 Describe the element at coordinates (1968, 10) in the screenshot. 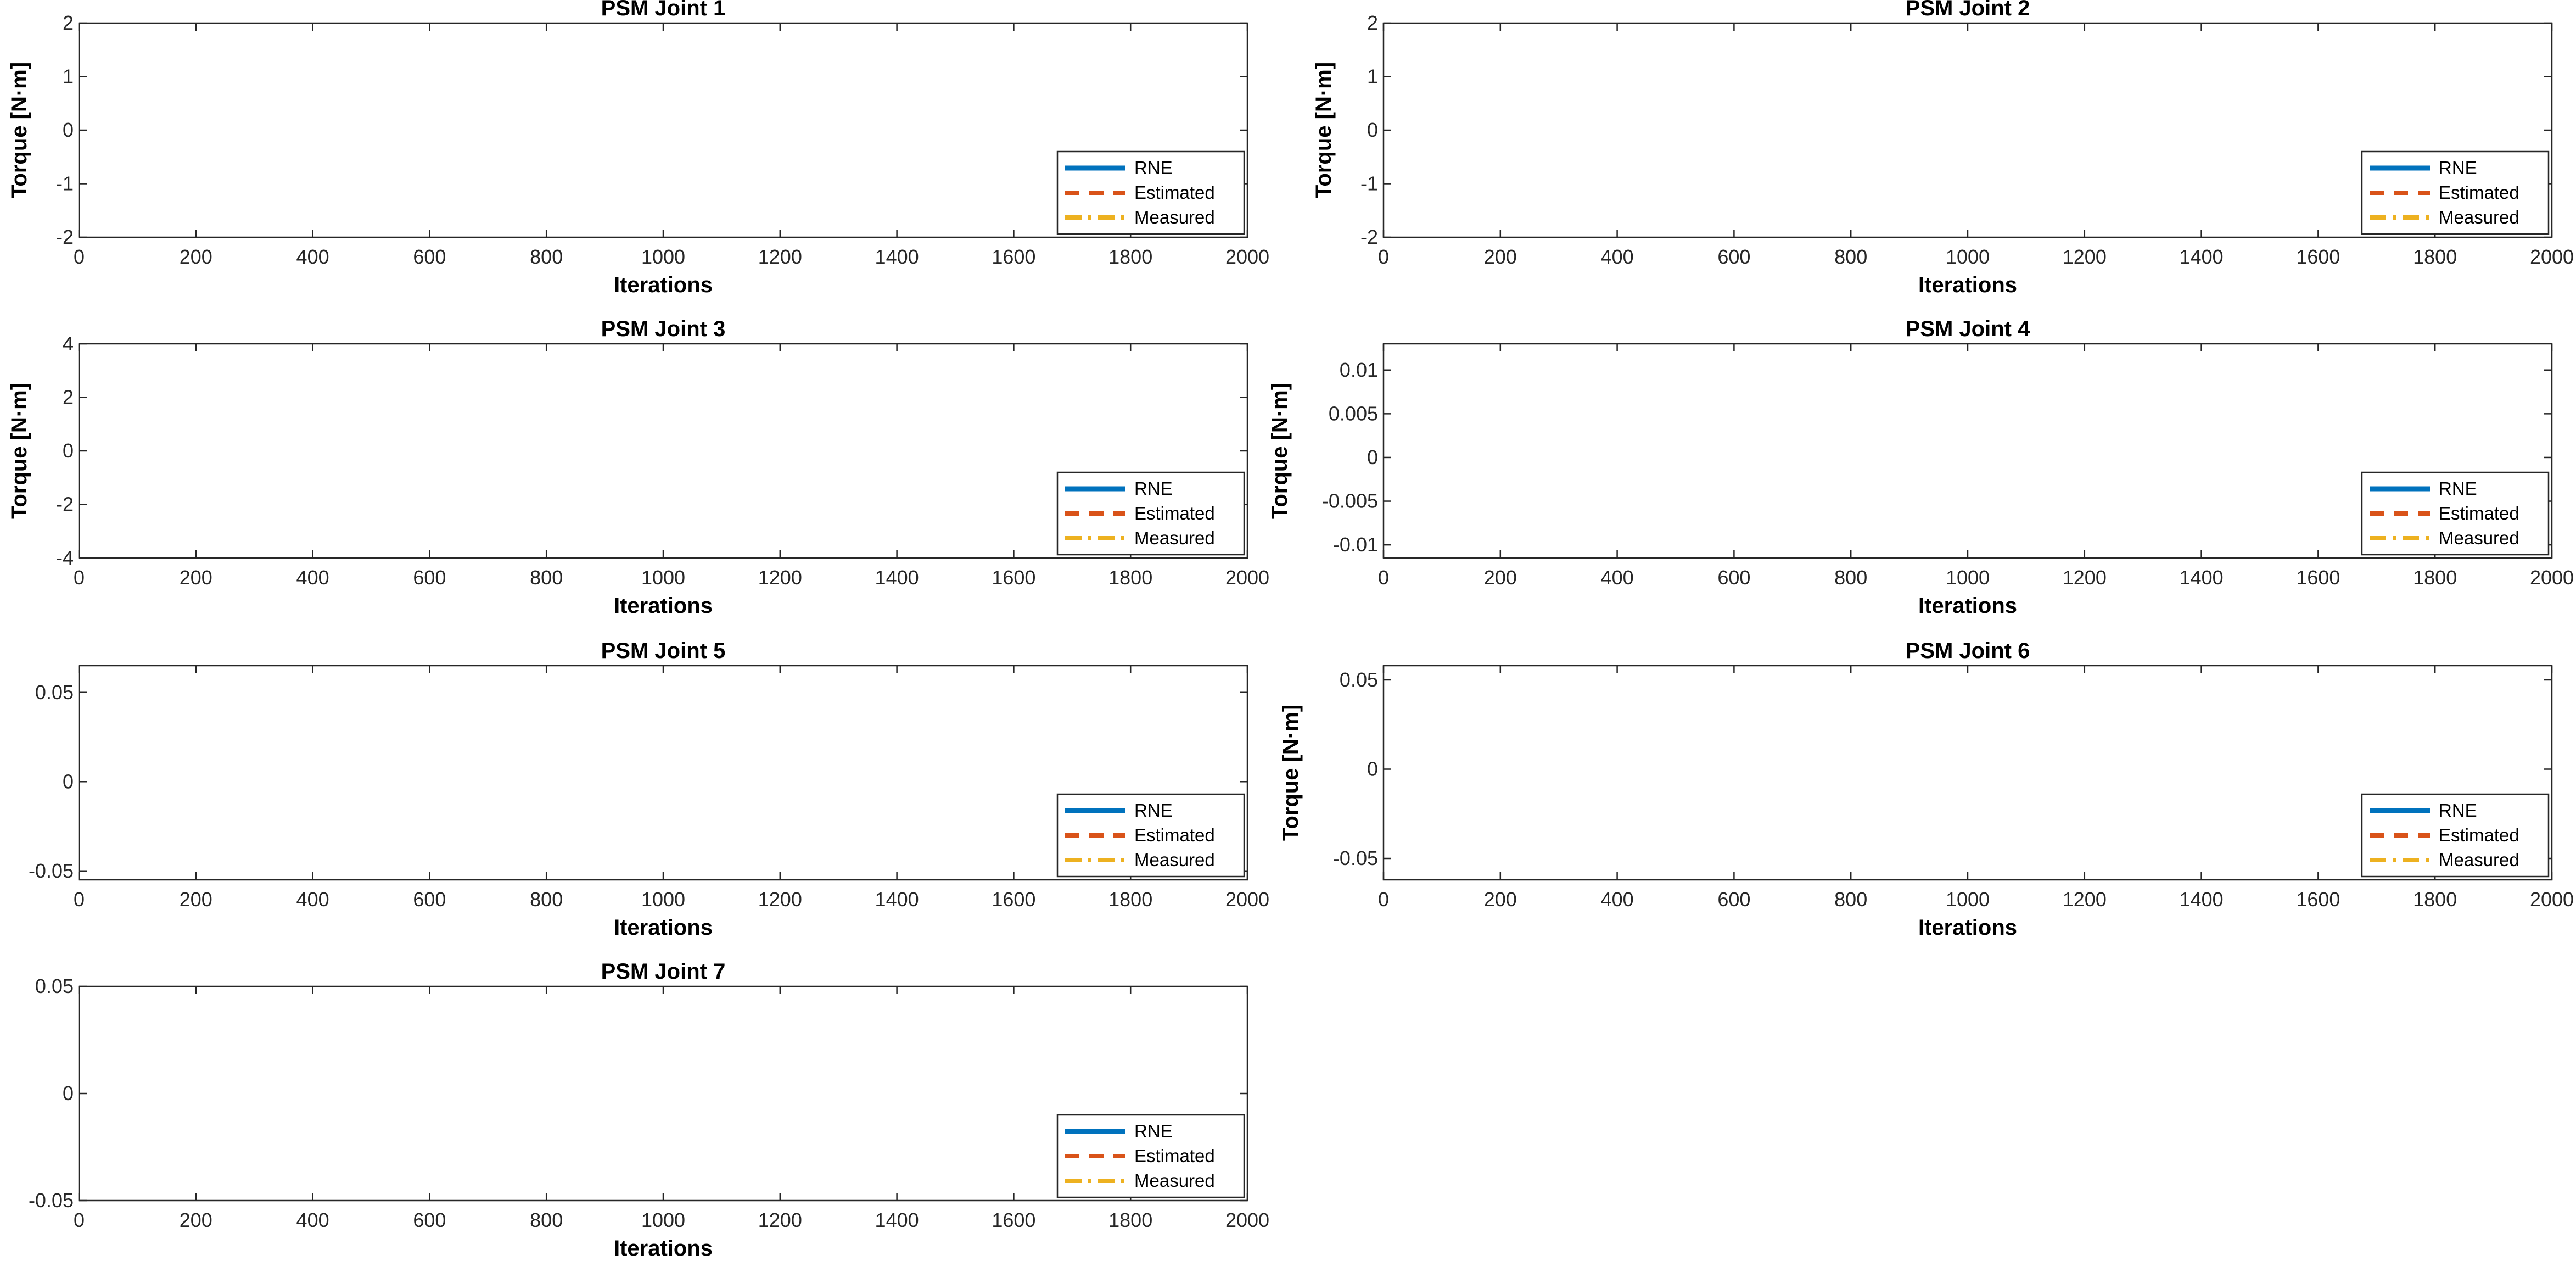

I see `panel-title: PSM Joint 2` at that location.